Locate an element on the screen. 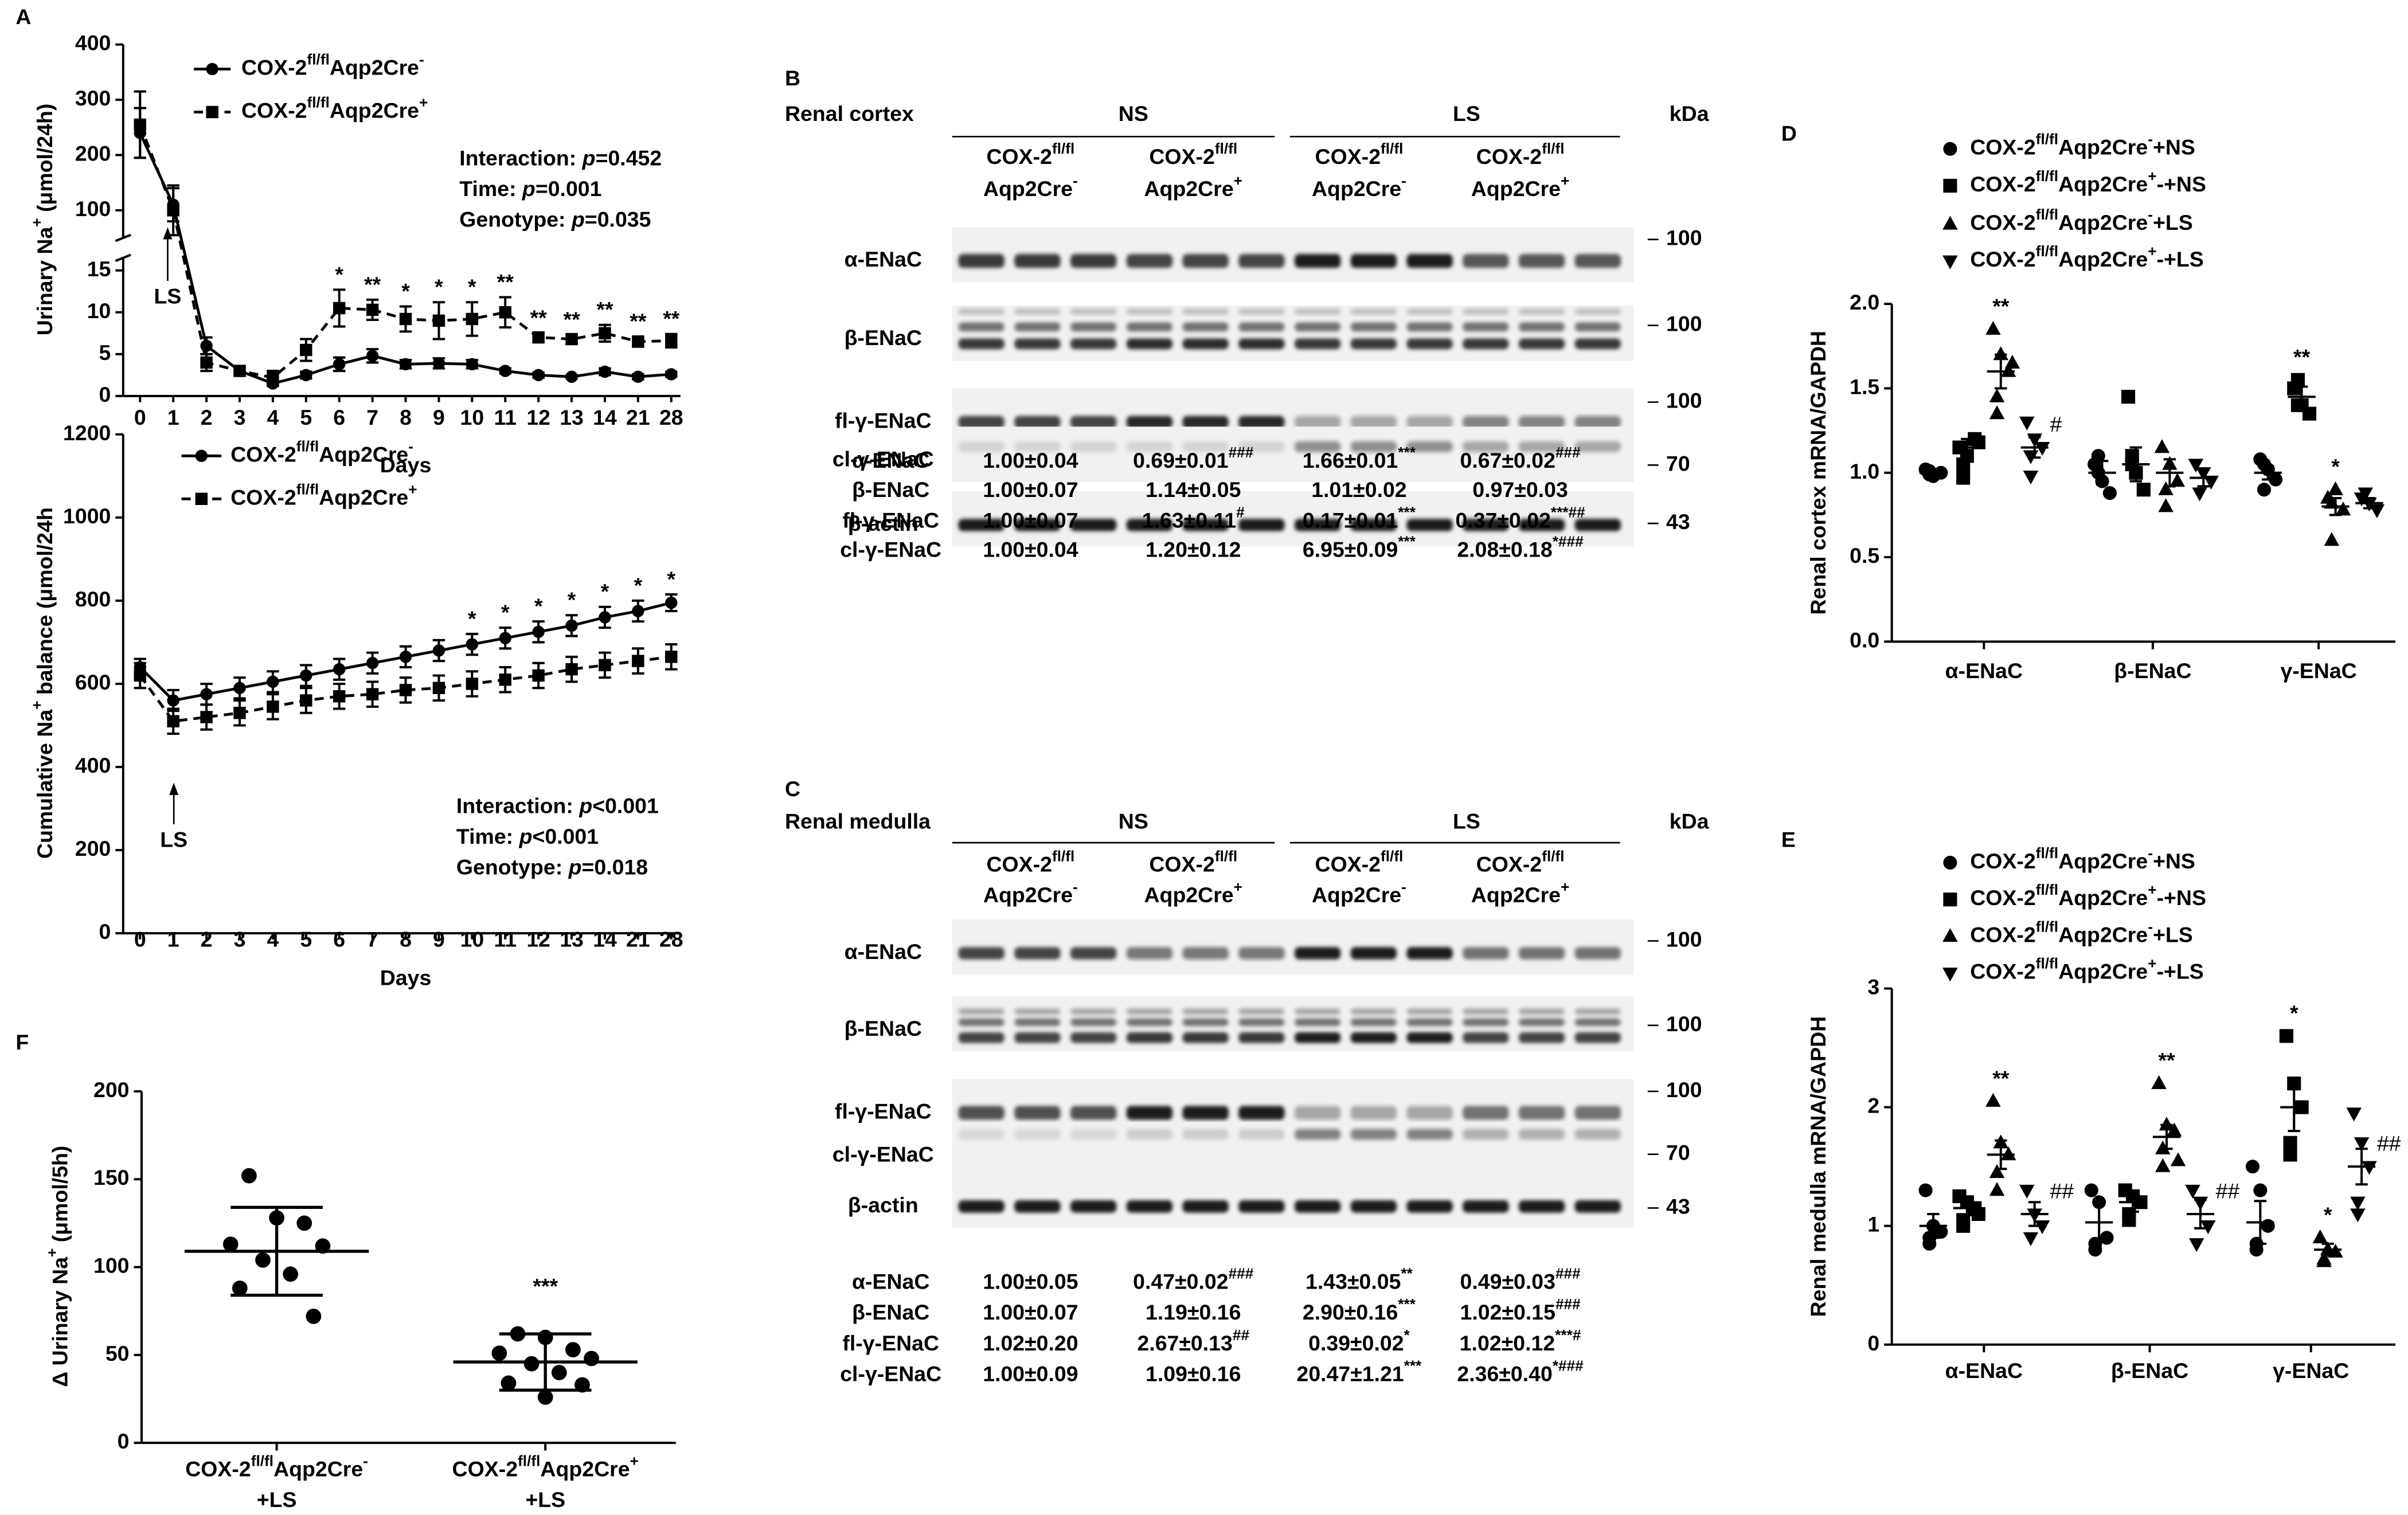 Image resolution: width=2408 pixels, height=1515 pixels. marker-label: 70 is located at coordinates (1678, 1153).